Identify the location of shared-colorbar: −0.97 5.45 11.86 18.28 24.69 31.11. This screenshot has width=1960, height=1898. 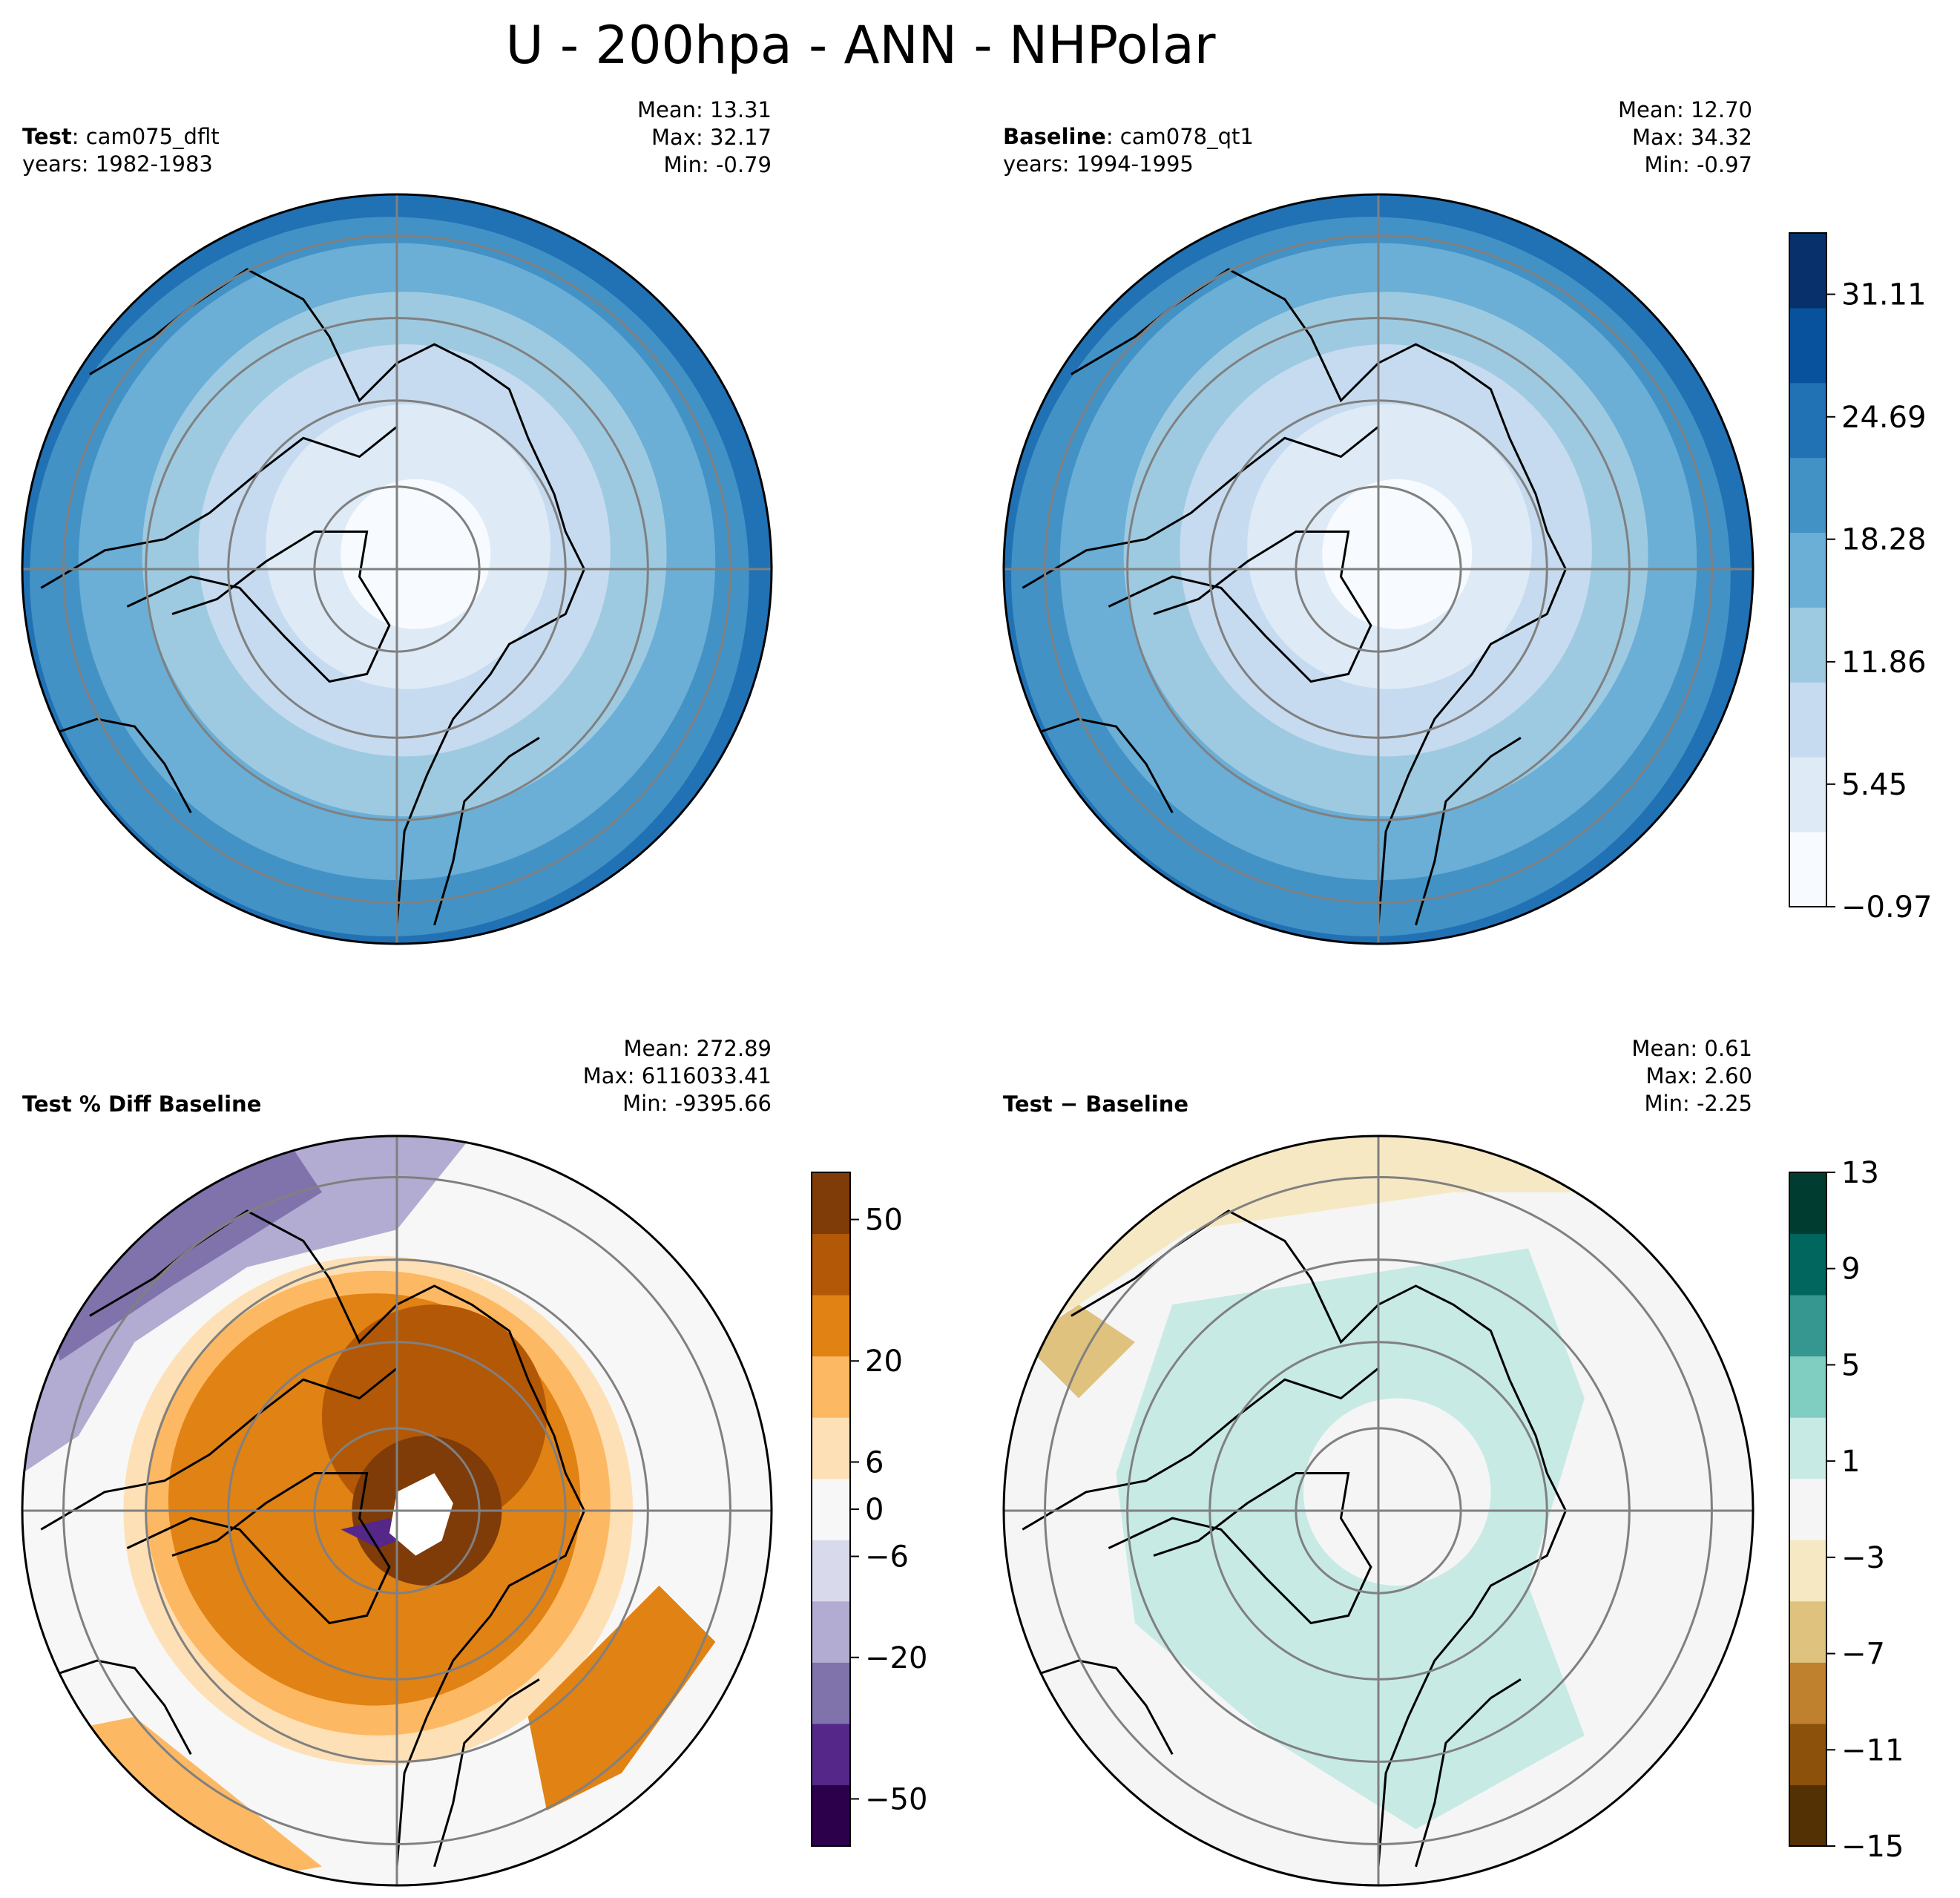
(1861, 578).